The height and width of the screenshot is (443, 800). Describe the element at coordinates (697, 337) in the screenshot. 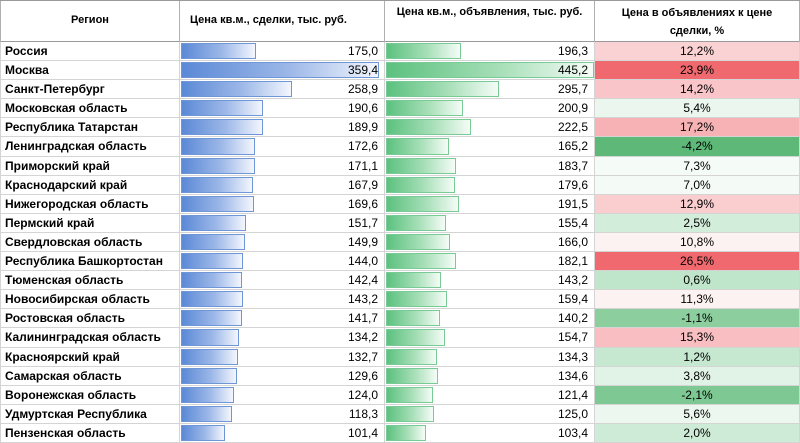

I see `ratio-cell: 15,3%` at that location.